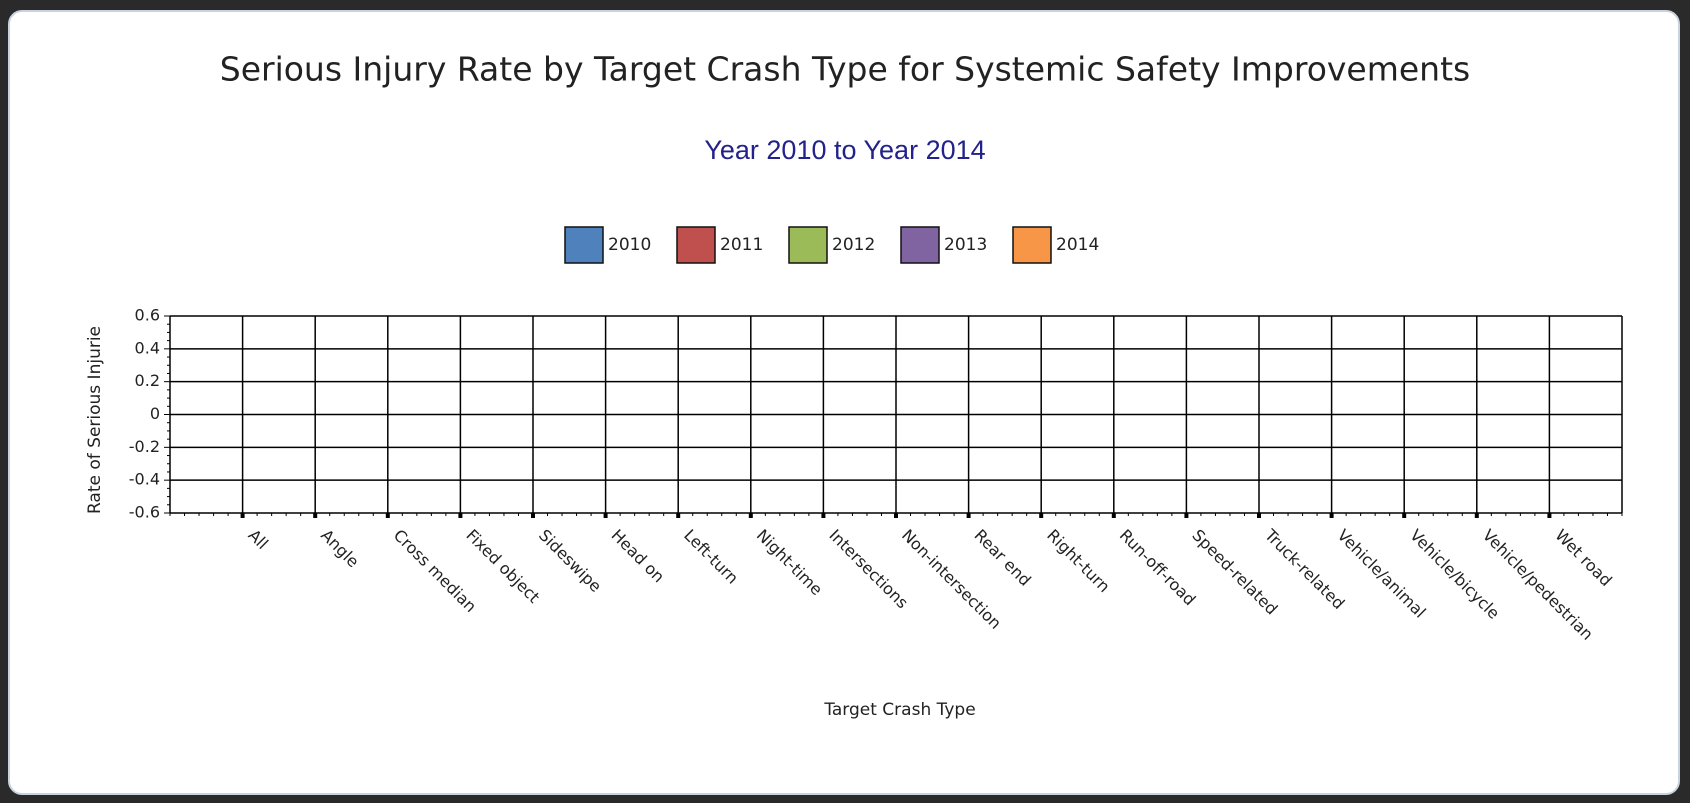  I want to click on legend-label: 2010, so click(629, 245).